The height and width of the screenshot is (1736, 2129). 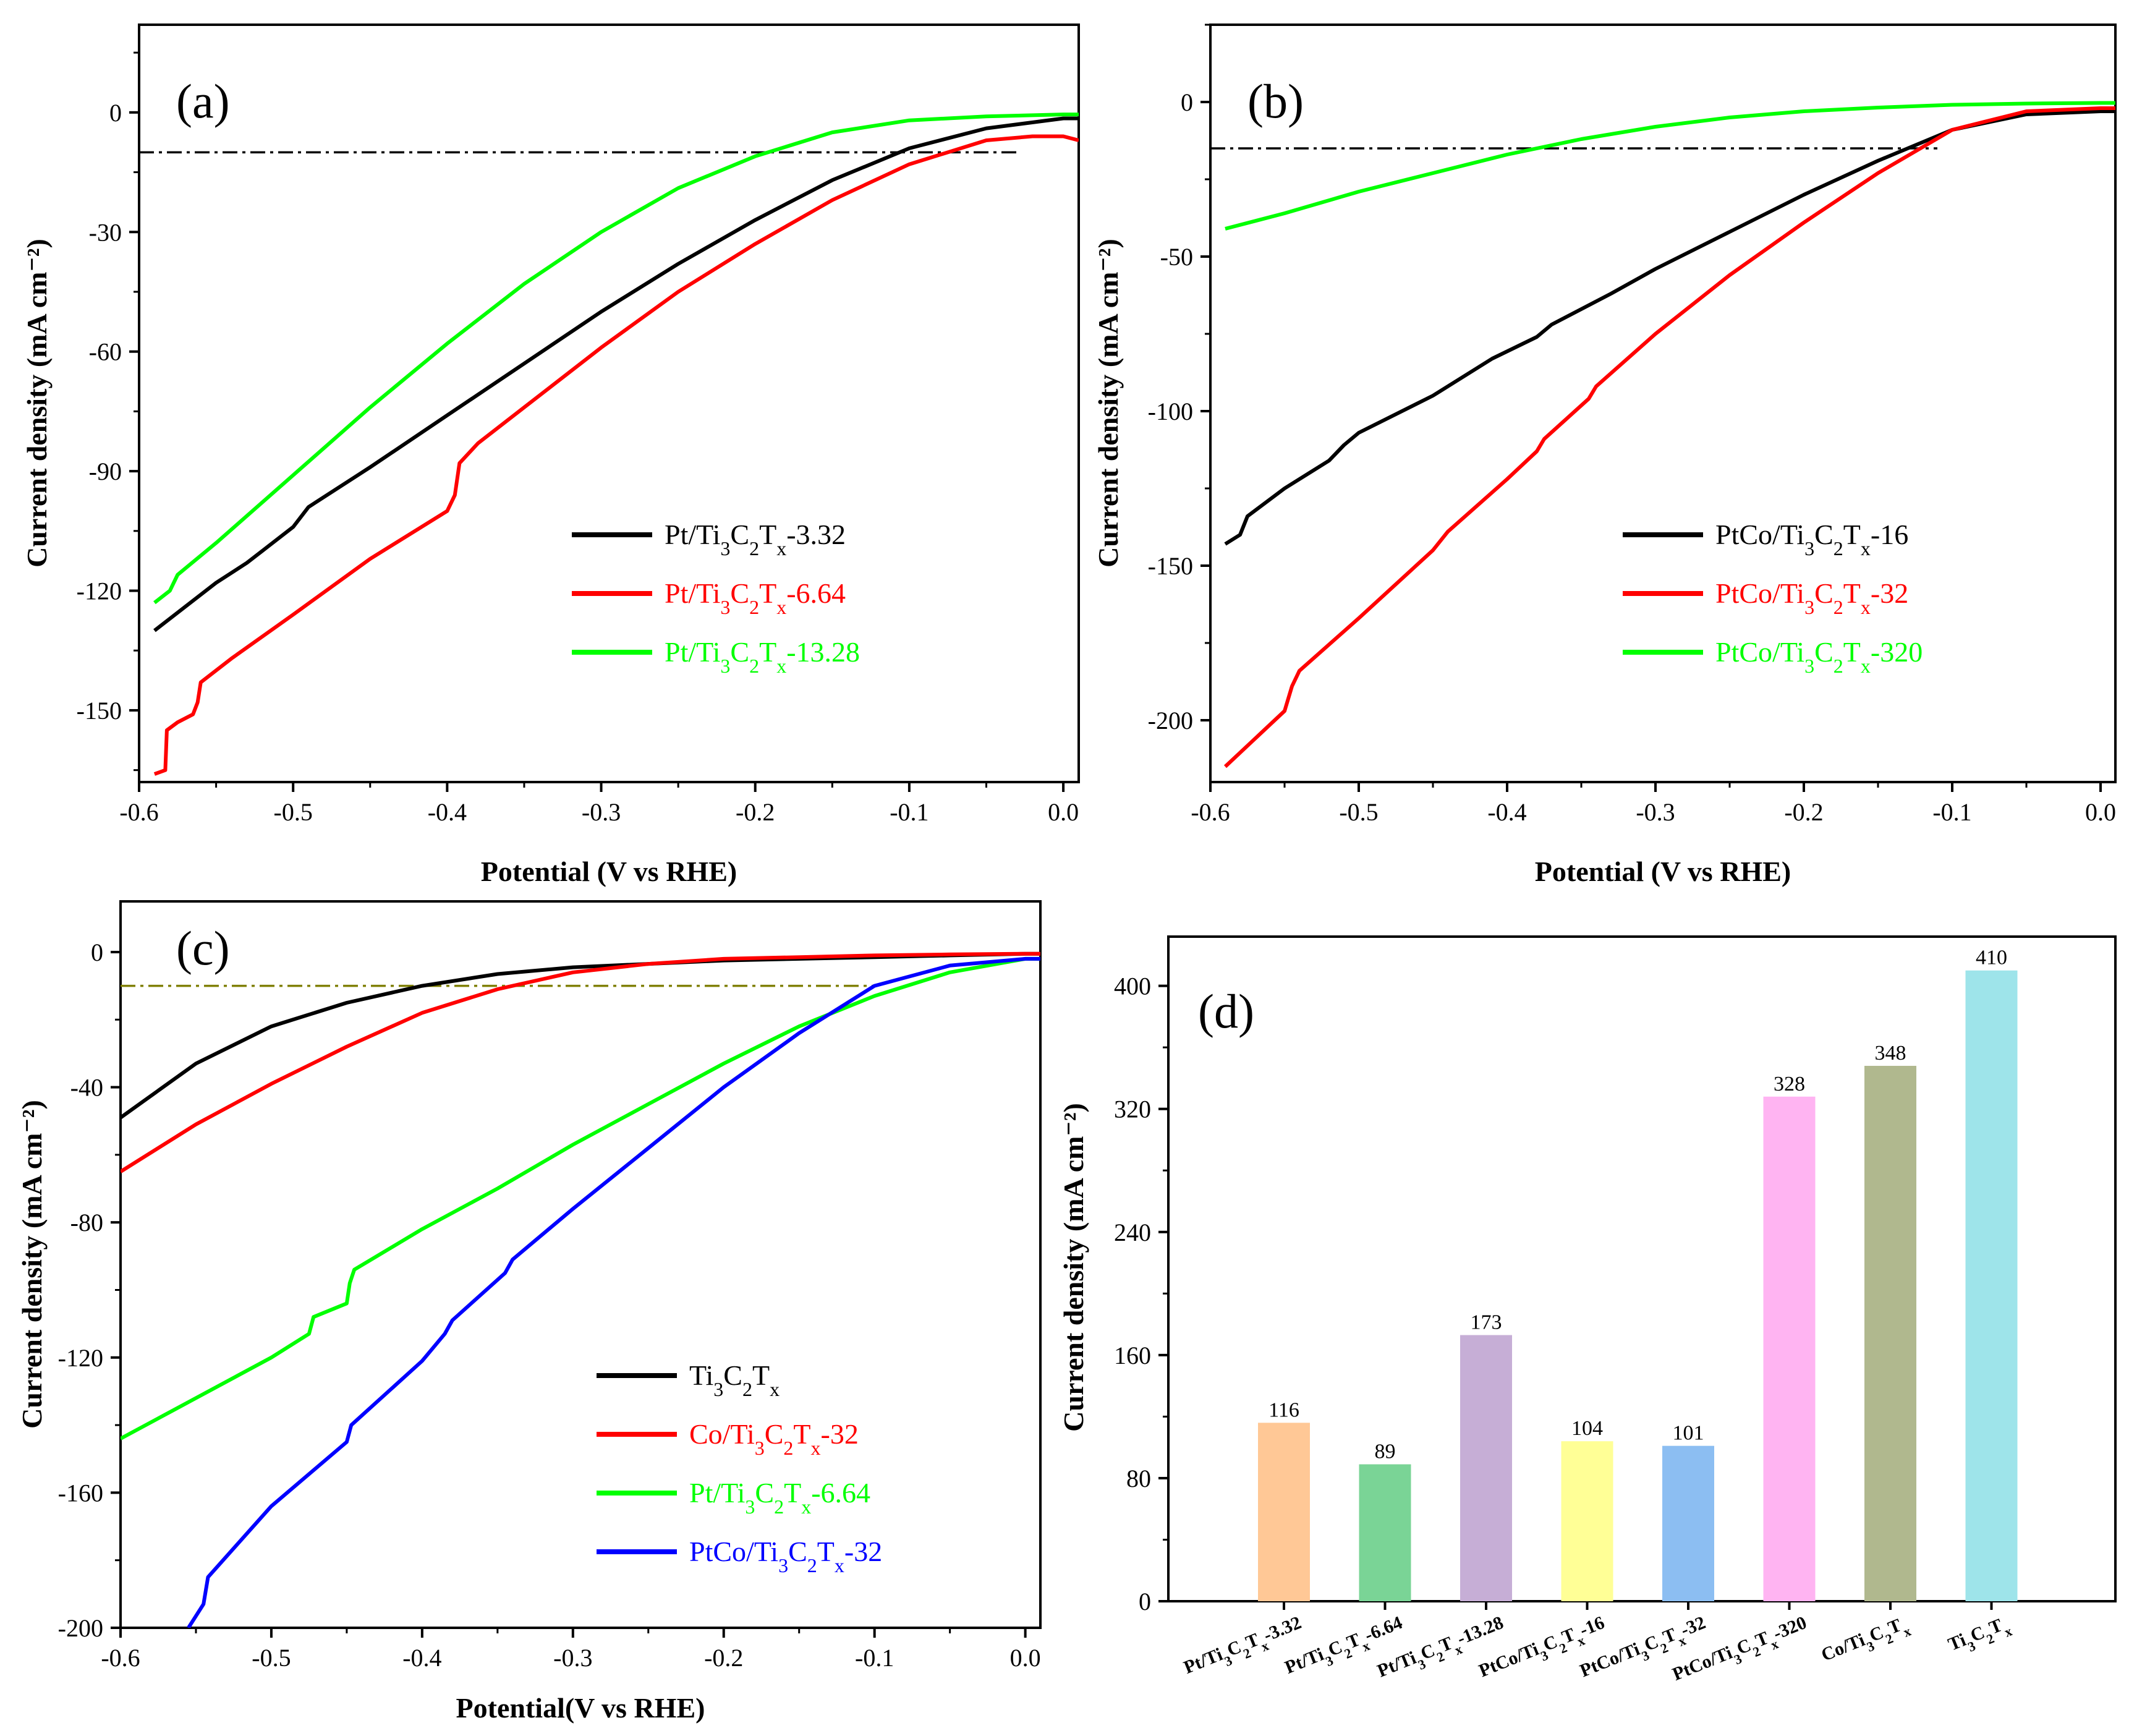 I want to click on y-tick-label: -200, so click(x=1170, y=720).